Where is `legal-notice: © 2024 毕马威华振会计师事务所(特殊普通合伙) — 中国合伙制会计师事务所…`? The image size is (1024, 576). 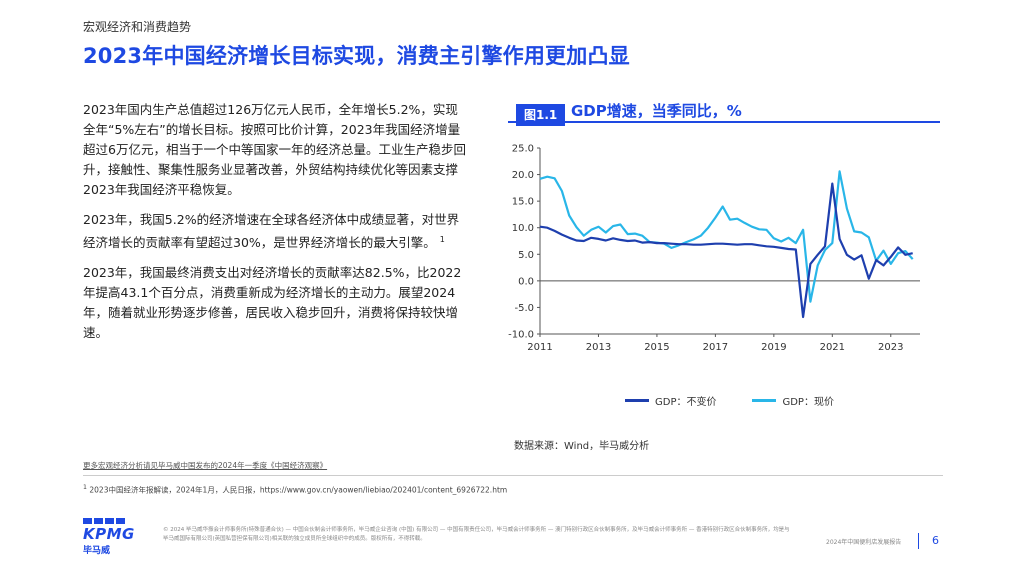
legal-notice: © 2024 毕马威华振会计师事务所(特殊普通合伙) — 中国合伙制会计师事务所… is located at coordinates (476, 534).